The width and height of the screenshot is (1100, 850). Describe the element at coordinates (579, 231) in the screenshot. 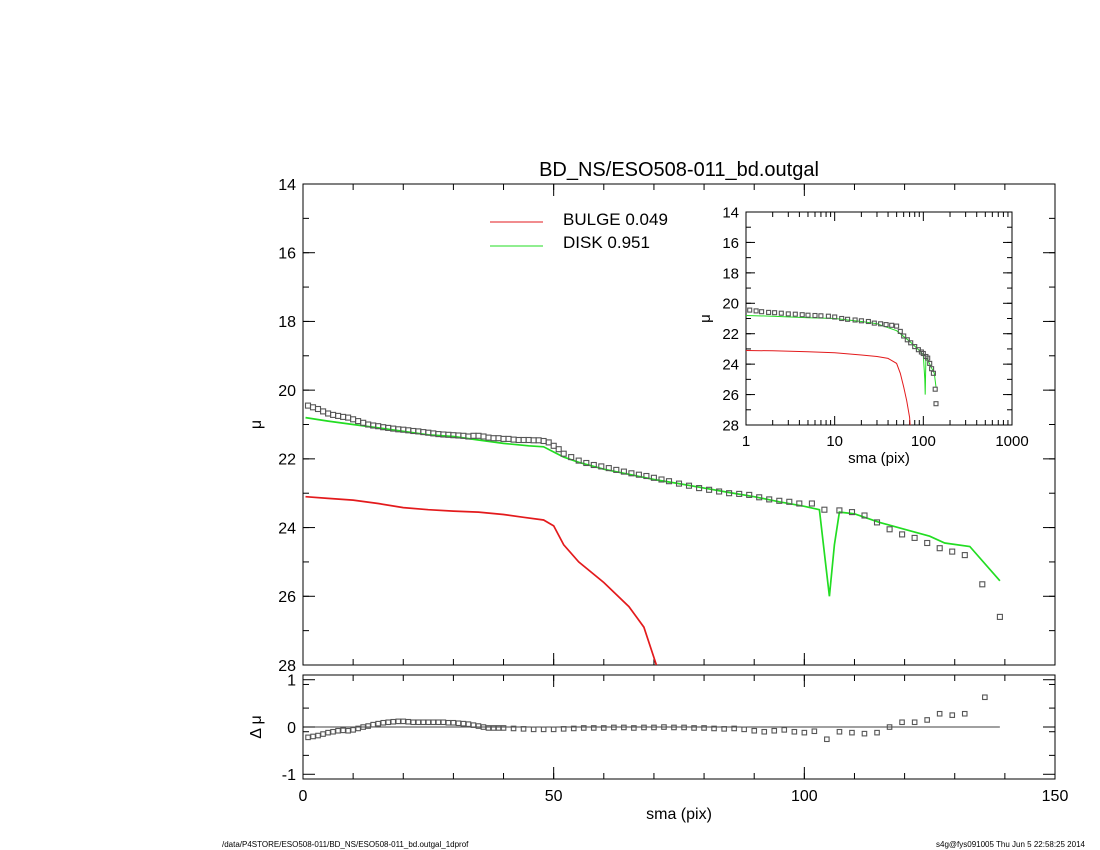

I see `legend: BULGE 0.049 DISK 0.951` at that location.